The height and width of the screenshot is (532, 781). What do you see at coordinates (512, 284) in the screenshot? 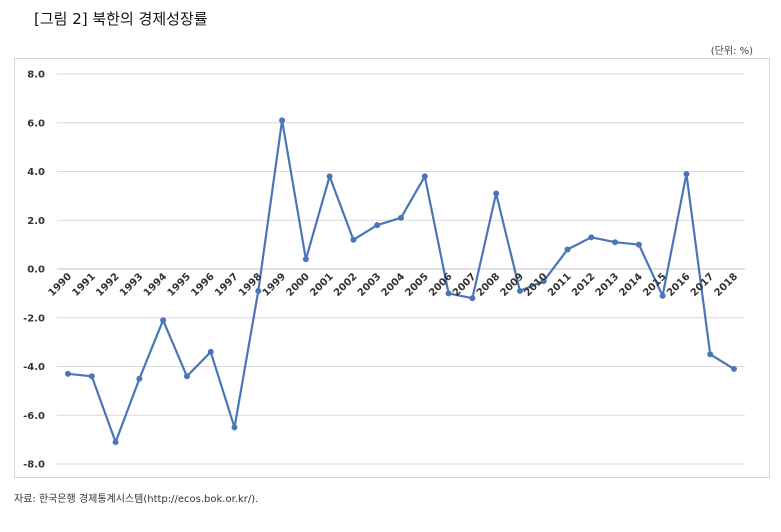
I see `x-tick-label: 2009` at bounding box center [512, 284].